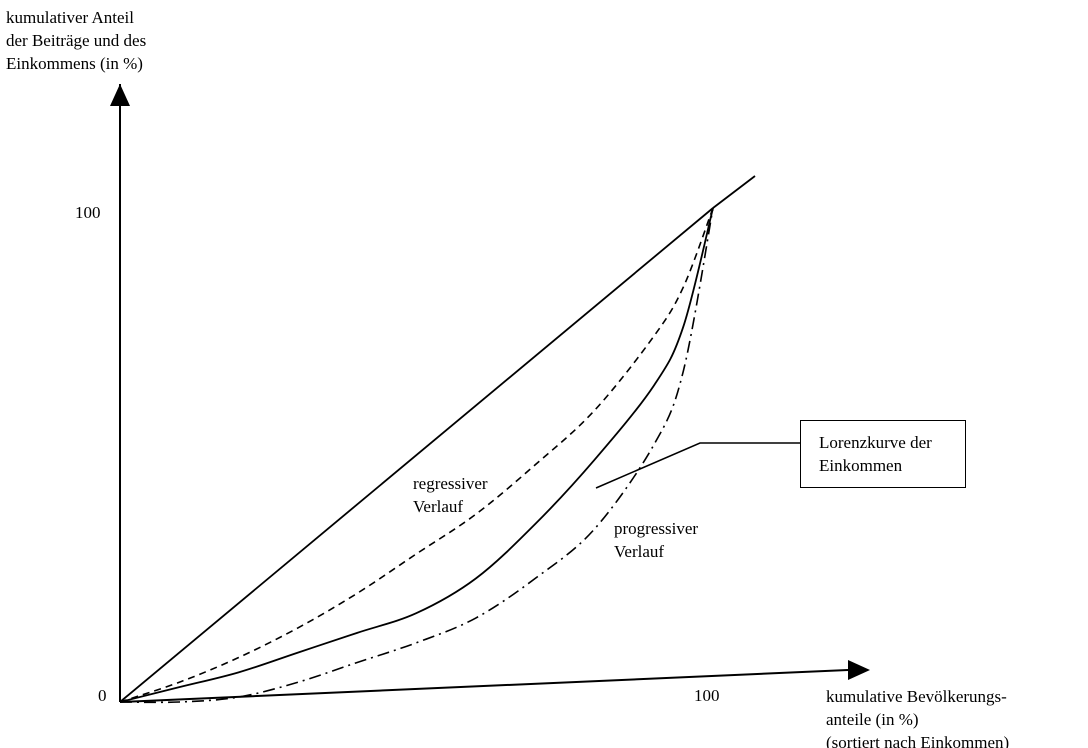 This screenshot has width=1088, height=748. Describe the element at coordinates (859, 670) in the screenshot. I see `x-axis-arrow` at that location.